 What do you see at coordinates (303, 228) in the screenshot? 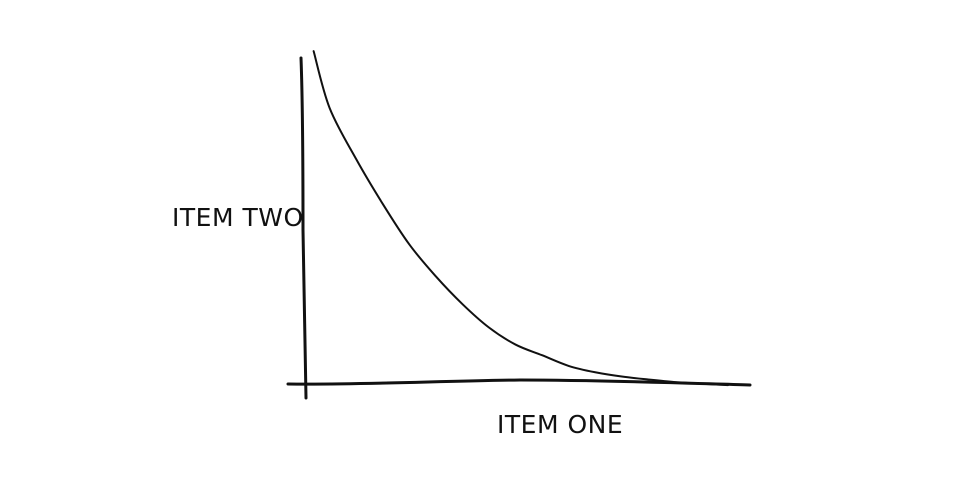
I see `y-axis-line` at bounding box center [303, 228].